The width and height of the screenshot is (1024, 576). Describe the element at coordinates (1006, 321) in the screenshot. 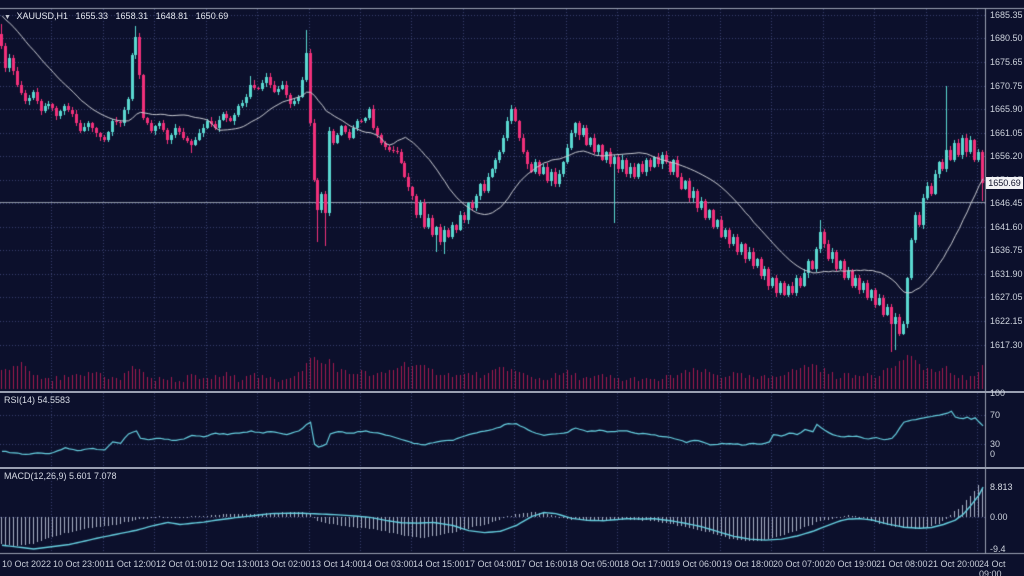

I see `price-axis-label: 1622.15` at that location.